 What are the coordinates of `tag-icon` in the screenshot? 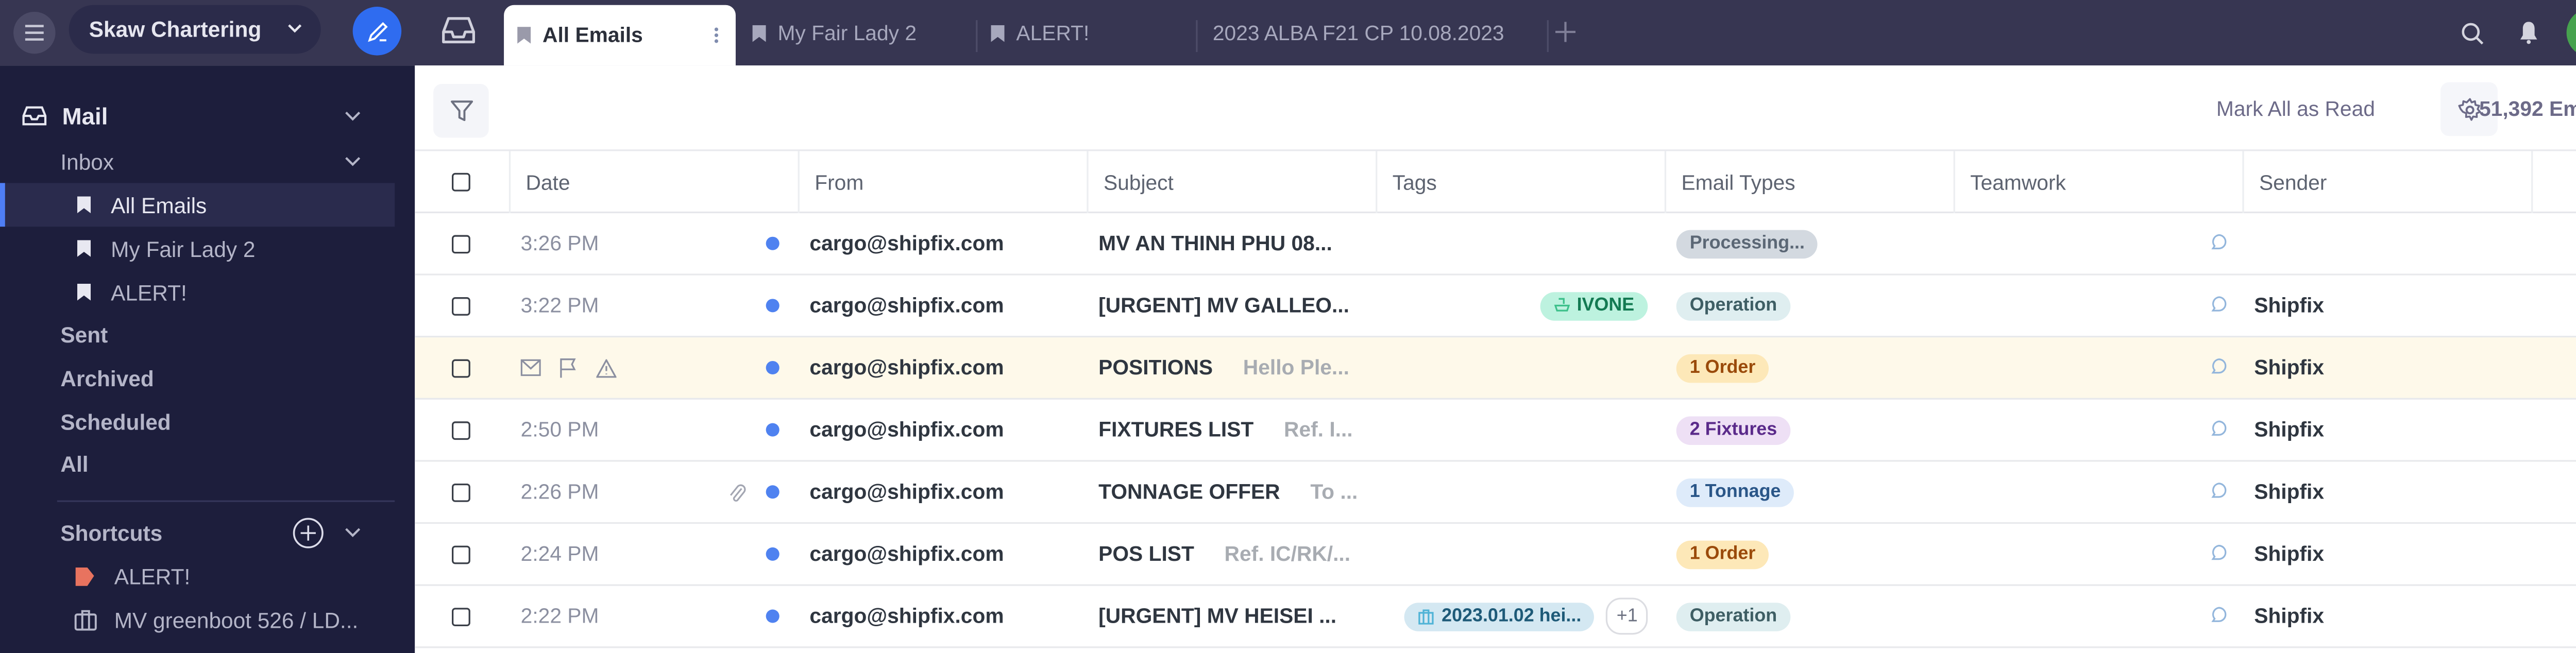 It's located at (84, 576).